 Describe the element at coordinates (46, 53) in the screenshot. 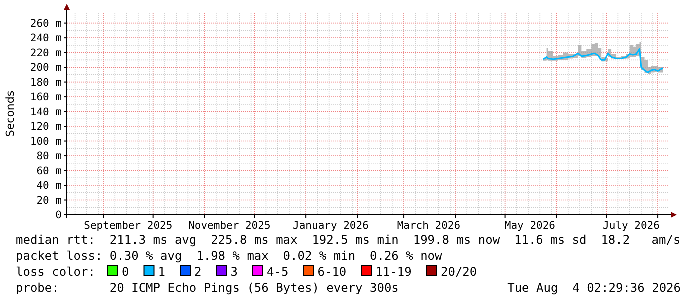

I see `y-tick-label: 220 m` at that location.